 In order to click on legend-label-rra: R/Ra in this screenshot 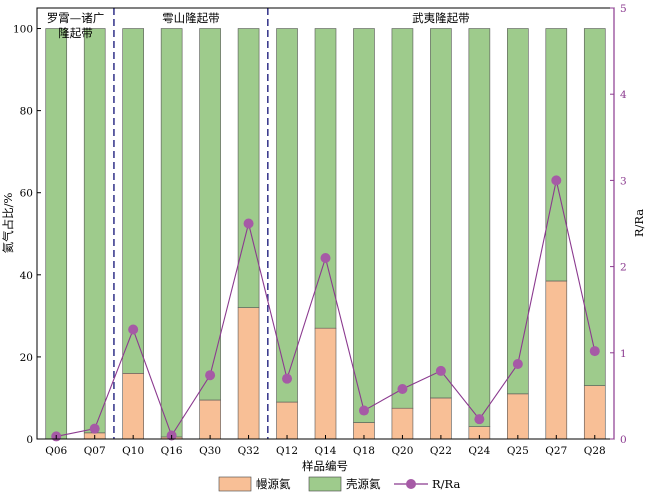, I will do `click(446, 484)`.